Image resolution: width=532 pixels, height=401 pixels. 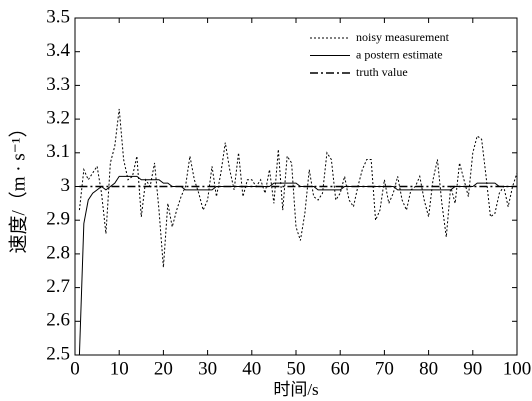 I want to click on y-tick-label: 2.5, so click(x=58, y=353).